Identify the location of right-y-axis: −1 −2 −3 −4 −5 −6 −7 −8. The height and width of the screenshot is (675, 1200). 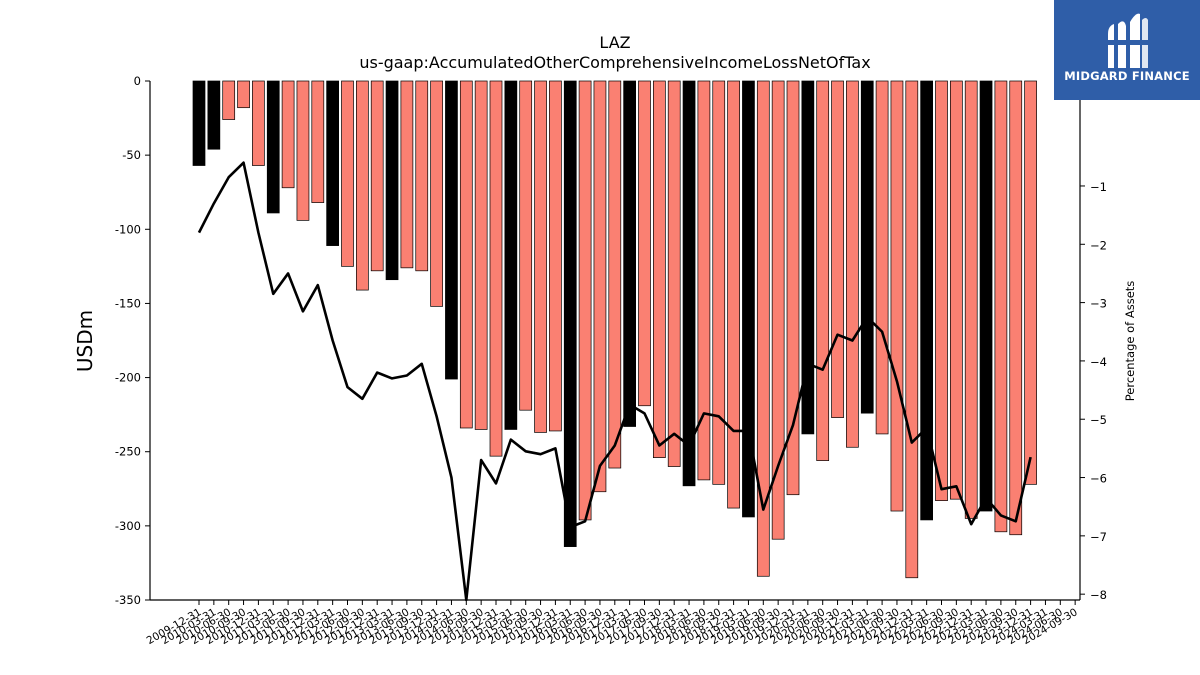
(1093, 391).